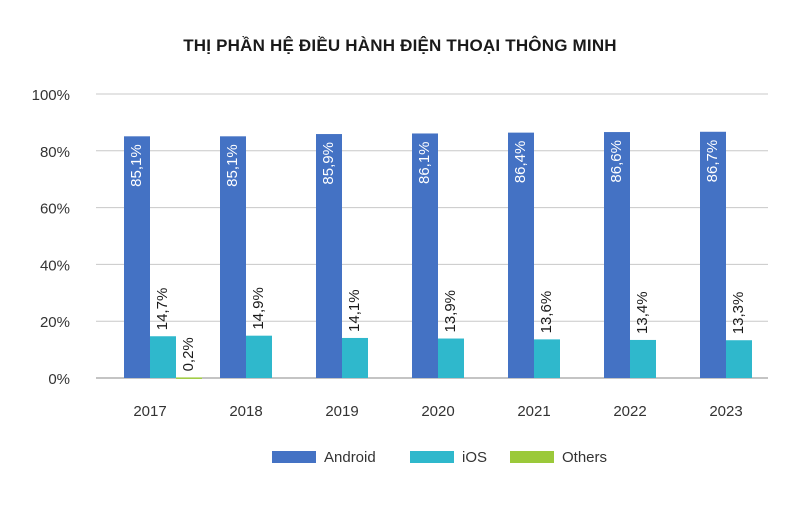  What do you see at coordinates (642, 312) in the screenshot?
I see `data-label: 13,4%` at bounding box center [642, 312].